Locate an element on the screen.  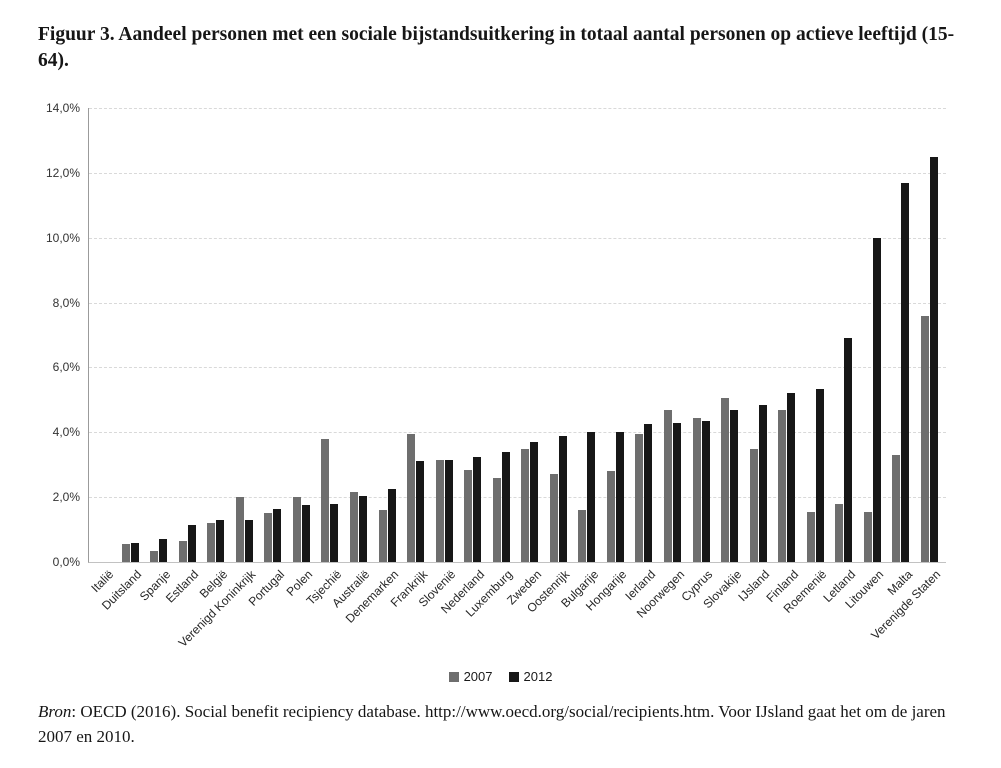
y-axis-label-14: 14,0% is located at coordinates (62, 108).